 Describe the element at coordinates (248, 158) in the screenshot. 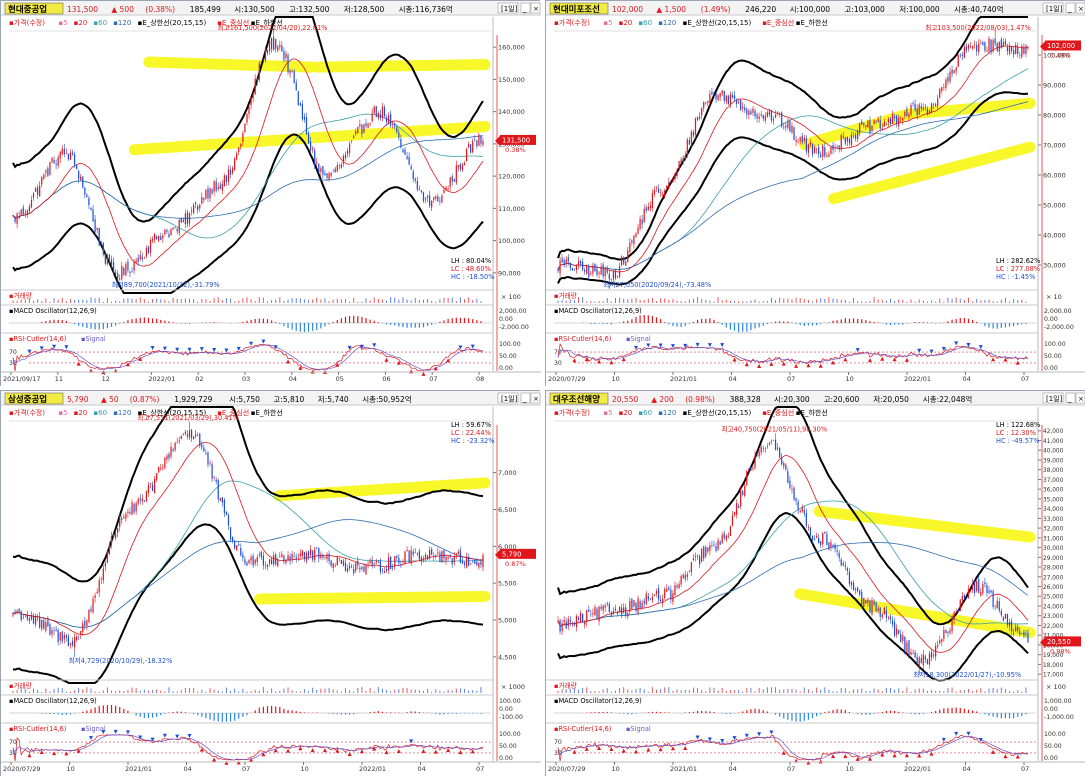

I see `candles` at that location.